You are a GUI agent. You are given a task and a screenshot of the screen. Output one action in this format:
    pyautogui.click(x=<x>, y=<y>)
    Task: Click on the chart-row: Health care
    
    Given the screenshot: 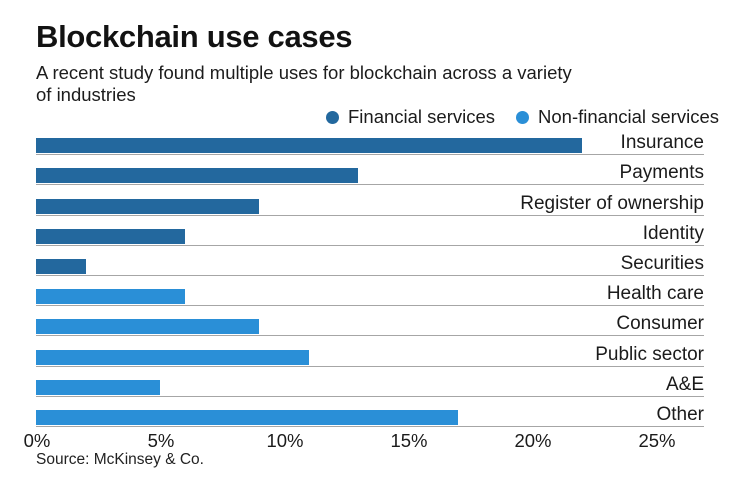 What is the action you would take?
    pyautogui.click(x=370, y=291)
    